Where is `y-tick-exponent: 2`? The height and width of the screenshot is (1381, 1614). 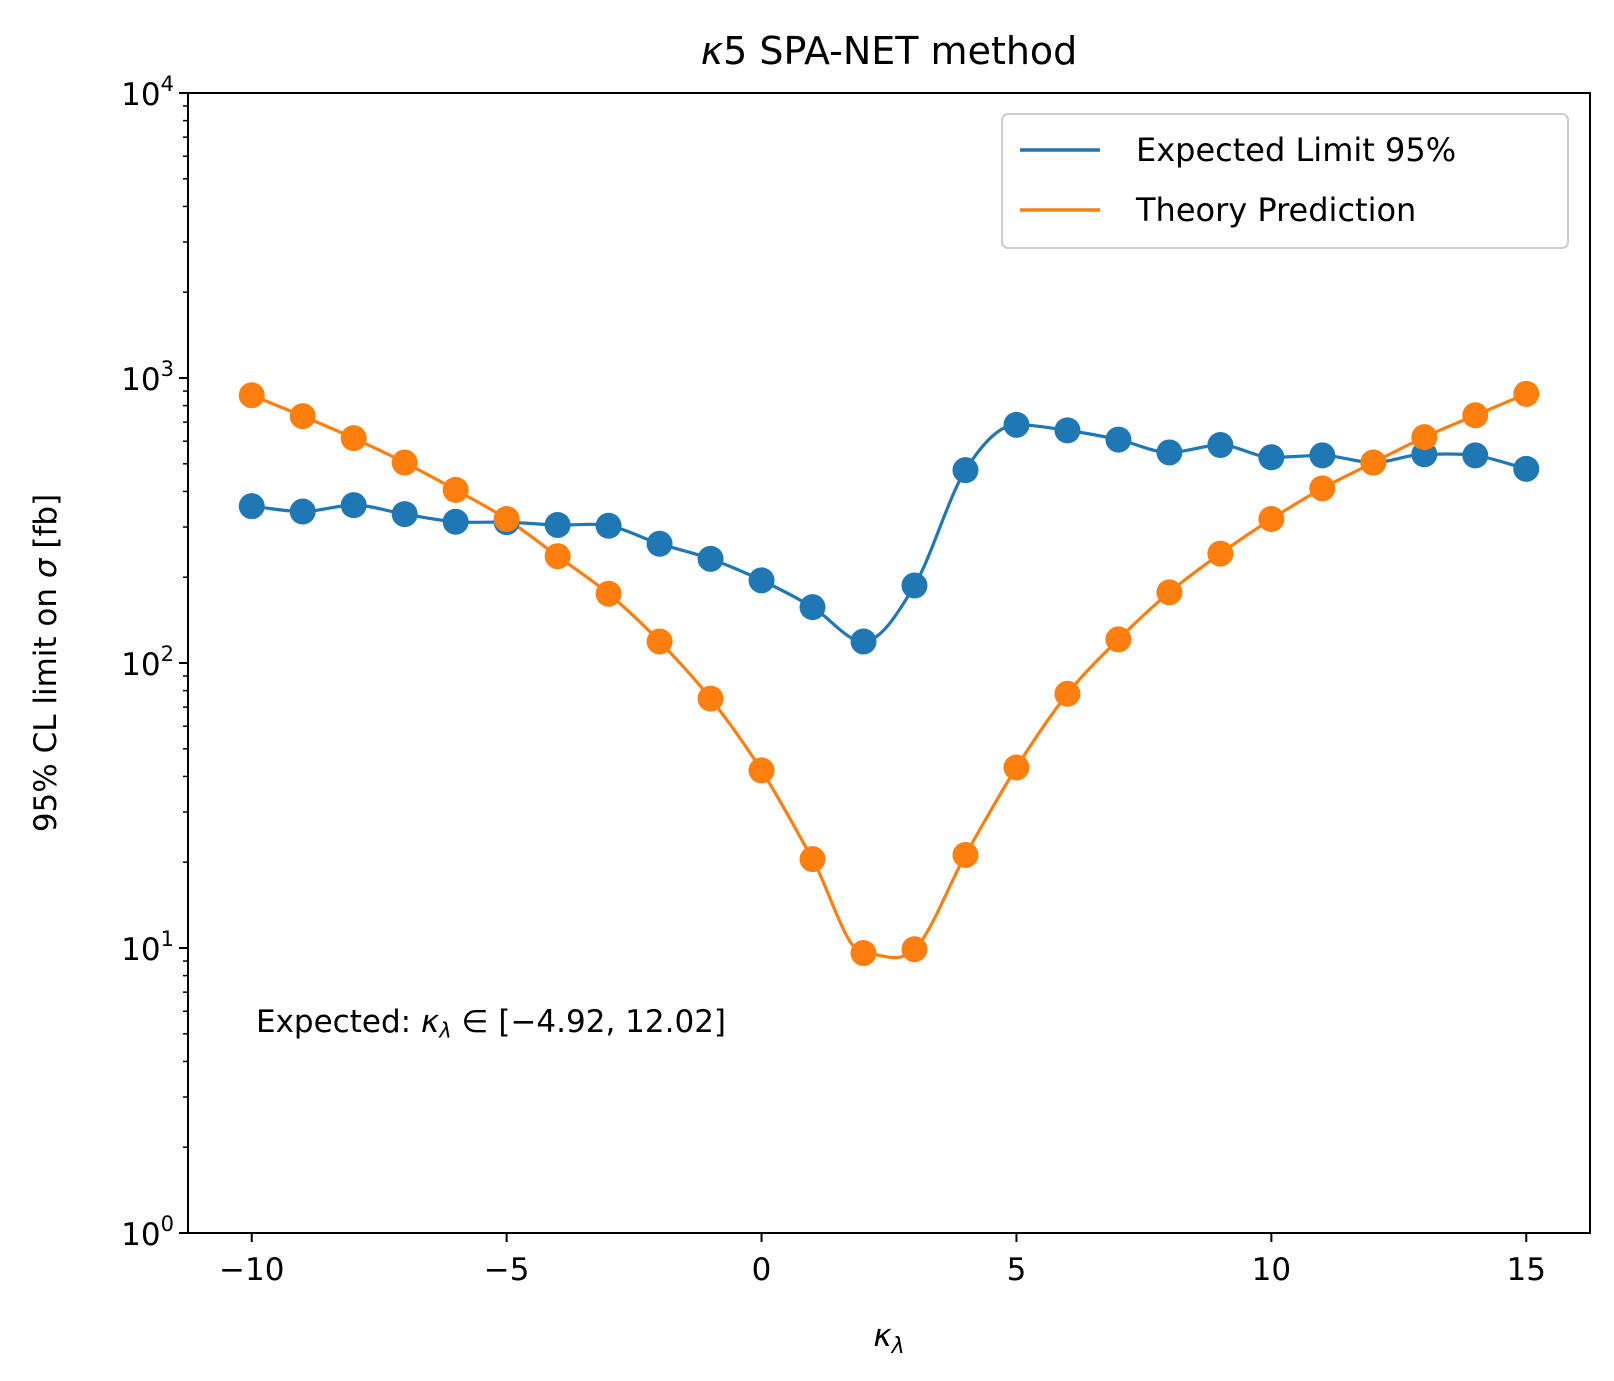 y-tick-exponent: 2 is located at coordinates (167, 654).